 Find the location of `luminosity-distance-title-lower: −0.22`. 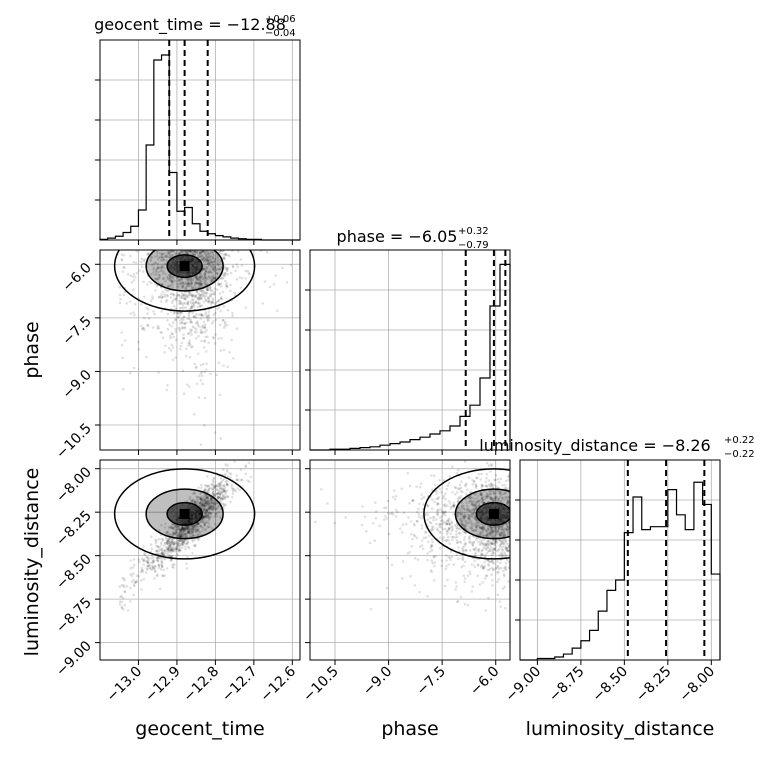

luminosity-distance-title-lower: −0.22 is located at coordinates (739, 454).